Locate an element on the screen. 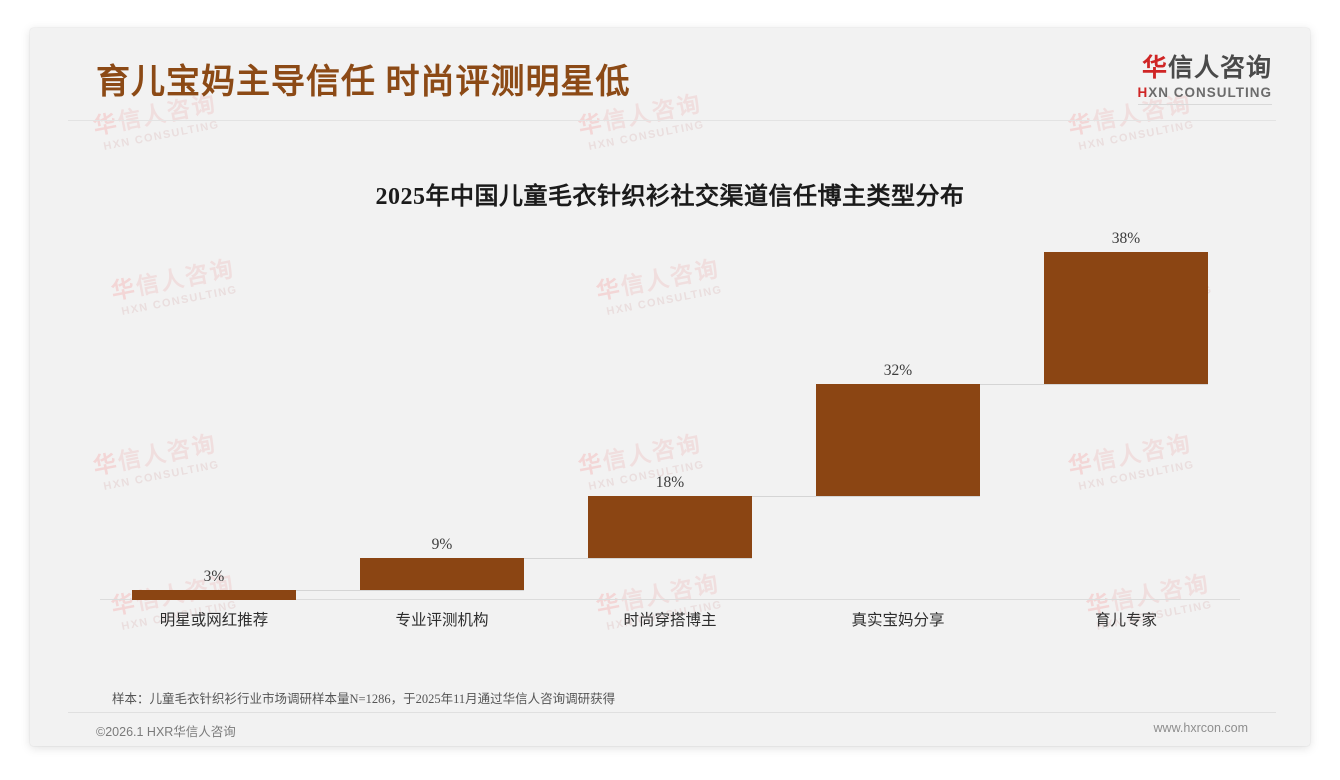 The image size is (1340, 780). x-axis-tick-label: 时尚穿搭博主 is located at coordinates (670, 620).